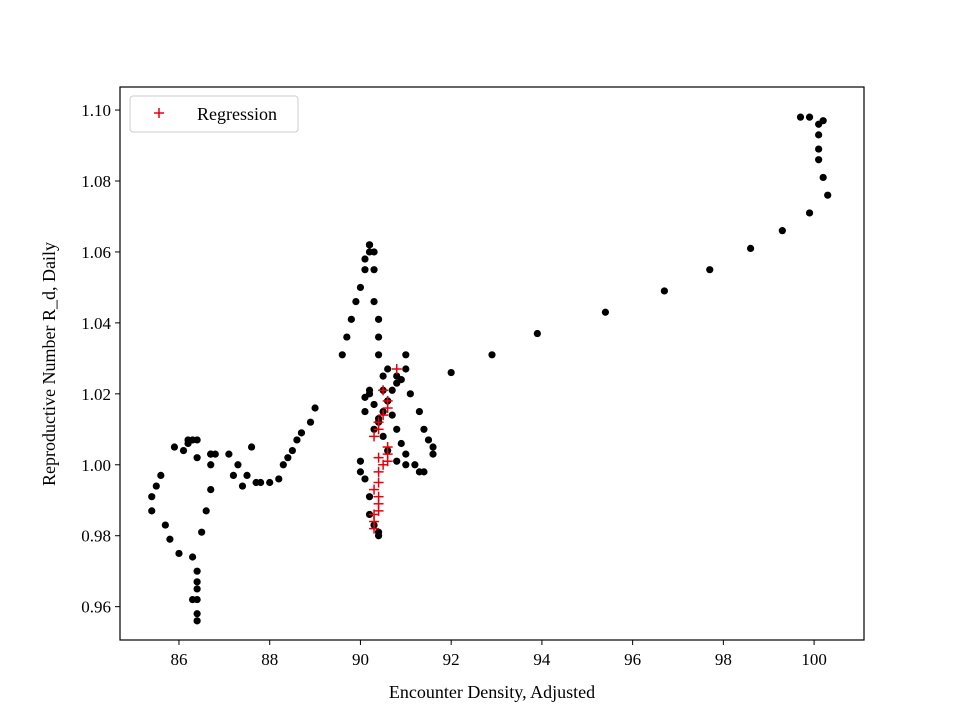 The height and width of the screenshot is (720, 960). I want to click on y-tick-label: 0.98, so click(96, 536).